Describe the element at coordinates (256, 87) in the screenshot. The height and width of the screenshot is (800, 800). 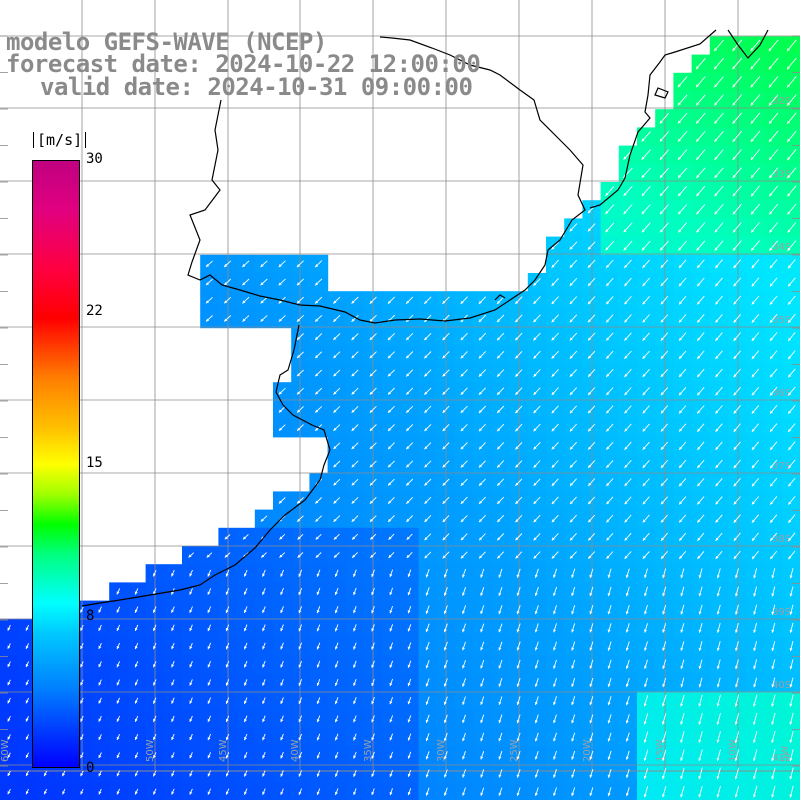
I see `valid-date: valid date: 2024-10-31 09:00:00` at that location.